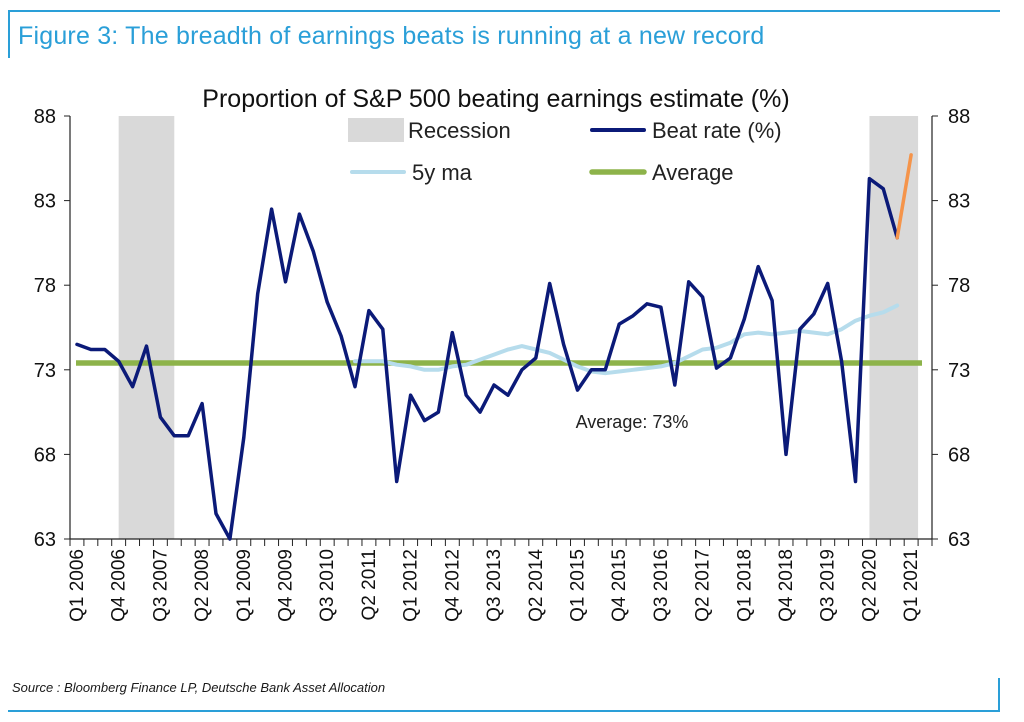 The image size is (1024, 722). Describe the element at coordinates (717, 130) in the screenshot. I see `legend-label-beat: Beat rate (%)` at that location.